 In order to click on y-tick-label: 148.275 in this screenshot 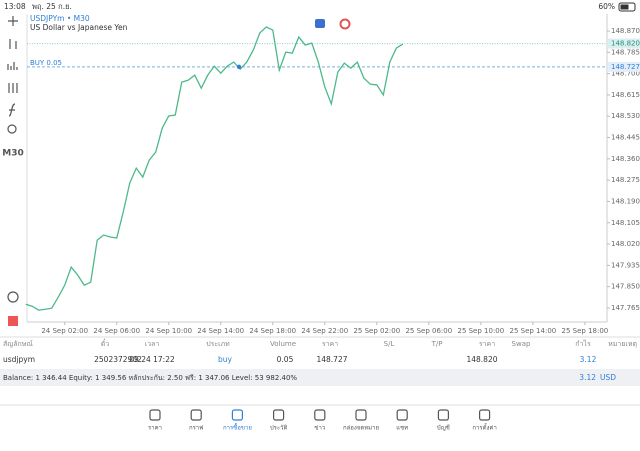, I will do `click(625, 180)`.